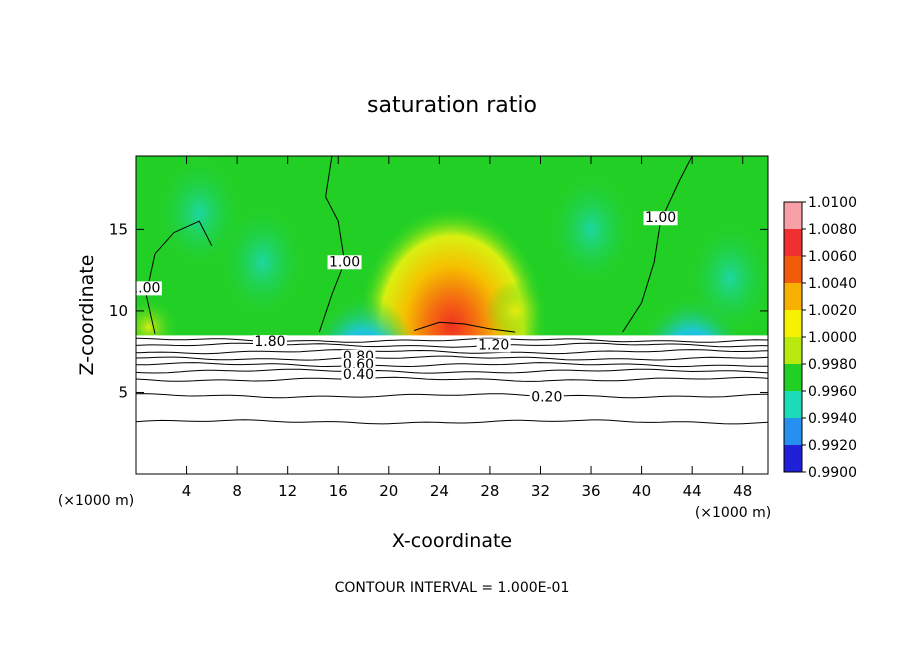 This screenshot has height=654, width=904. What do you see at coordinates (832, 392) in the screenshot?
I see `colorbar-label: 0.9960` at bounding box center [832, 392].